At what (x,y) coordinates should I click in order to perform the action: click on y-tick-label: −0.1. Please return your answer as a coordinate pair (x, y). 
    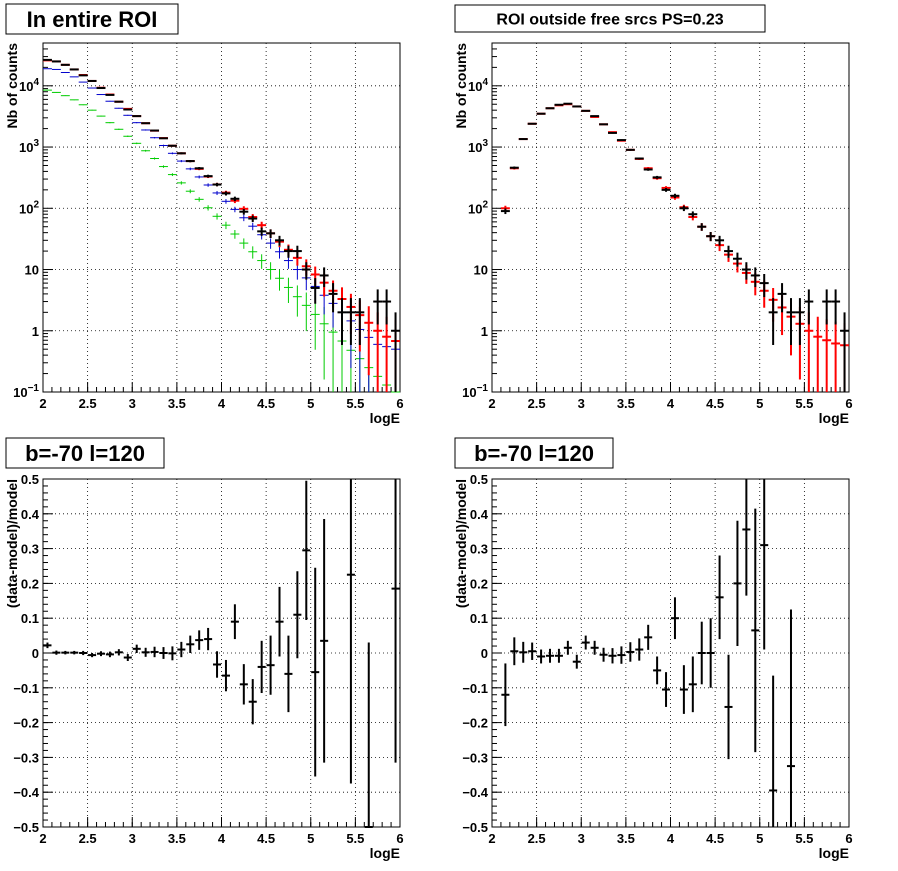
    Looking at the image, I should click on (26, 688).